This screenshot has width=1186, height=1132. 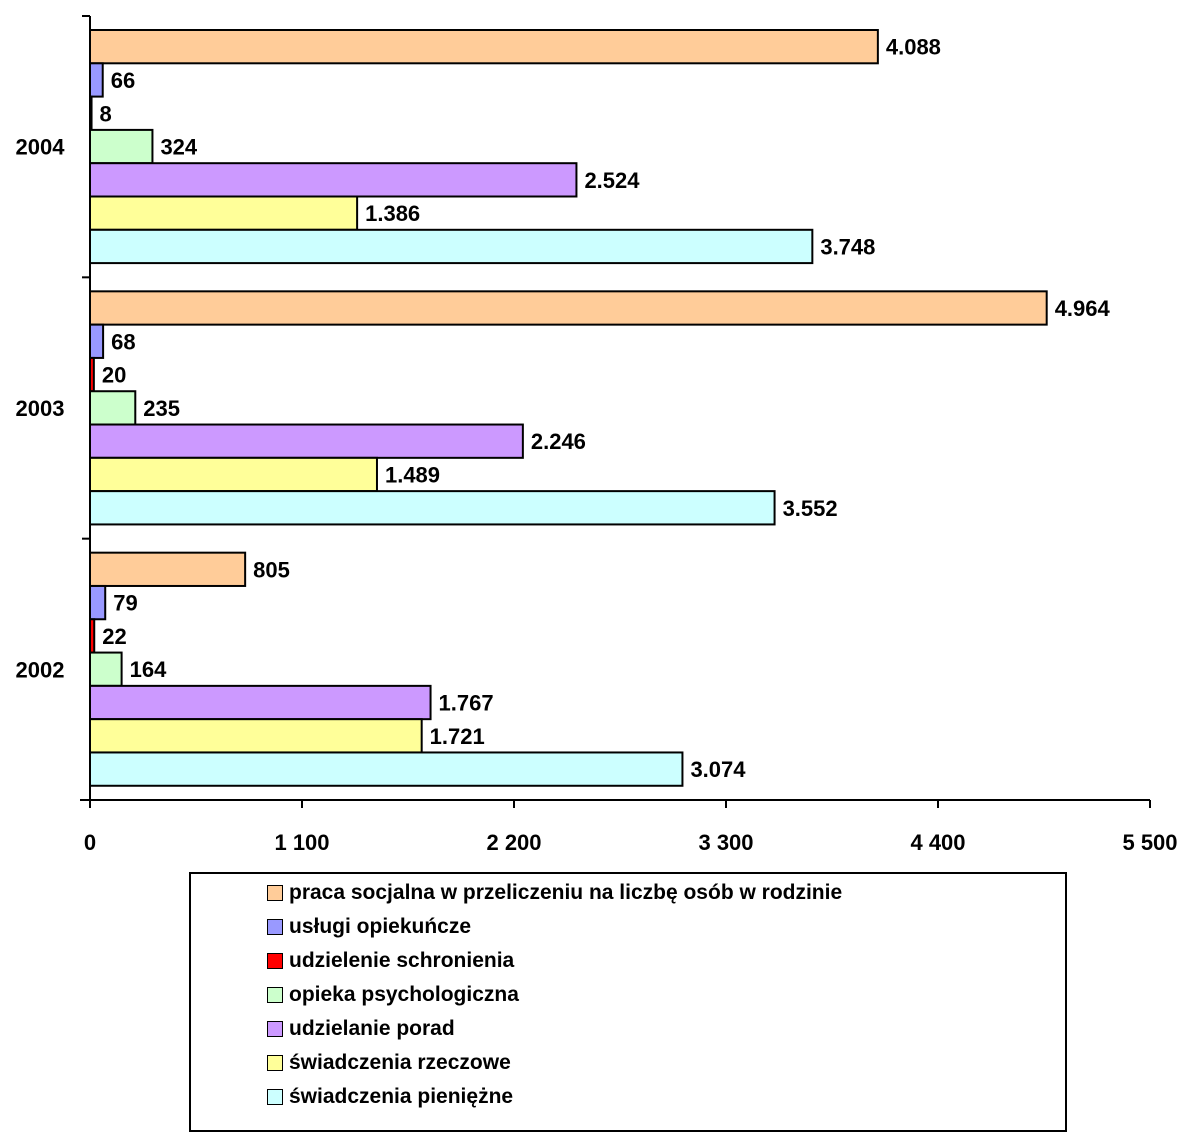 I want to click on data-label-2002-1: 79, so click(x=125, y=603).